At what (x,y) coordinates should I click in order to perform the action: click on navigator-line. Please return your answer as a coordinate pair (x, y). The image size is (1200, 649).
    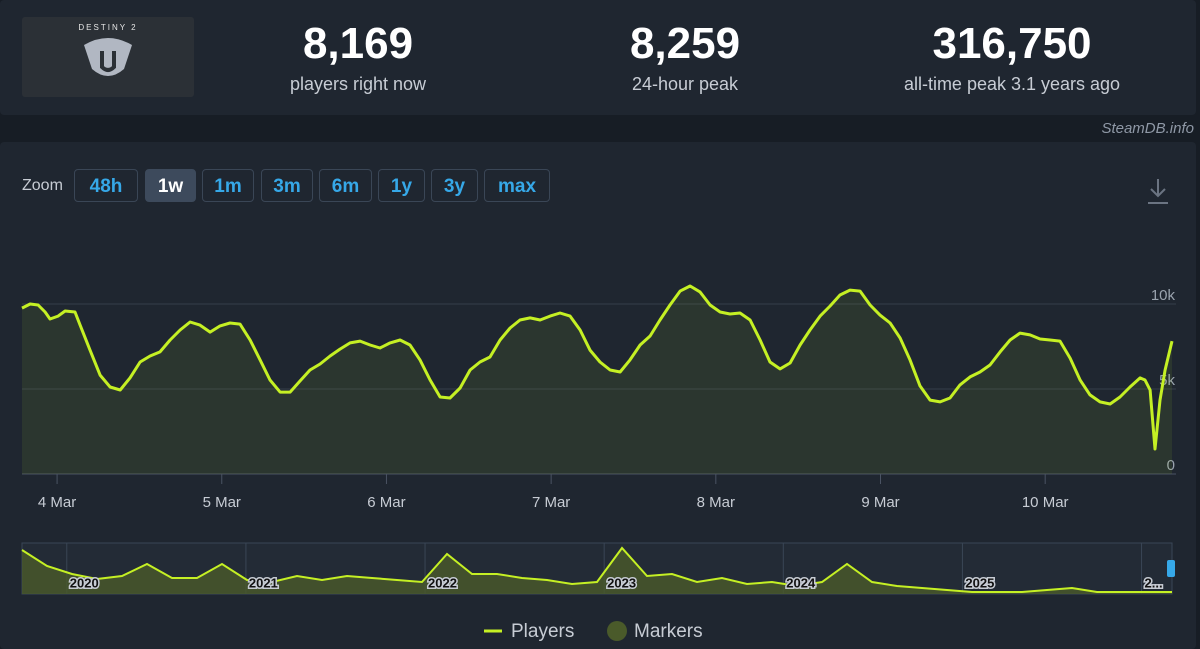
    Looking at the image, I should click on (596, 569).